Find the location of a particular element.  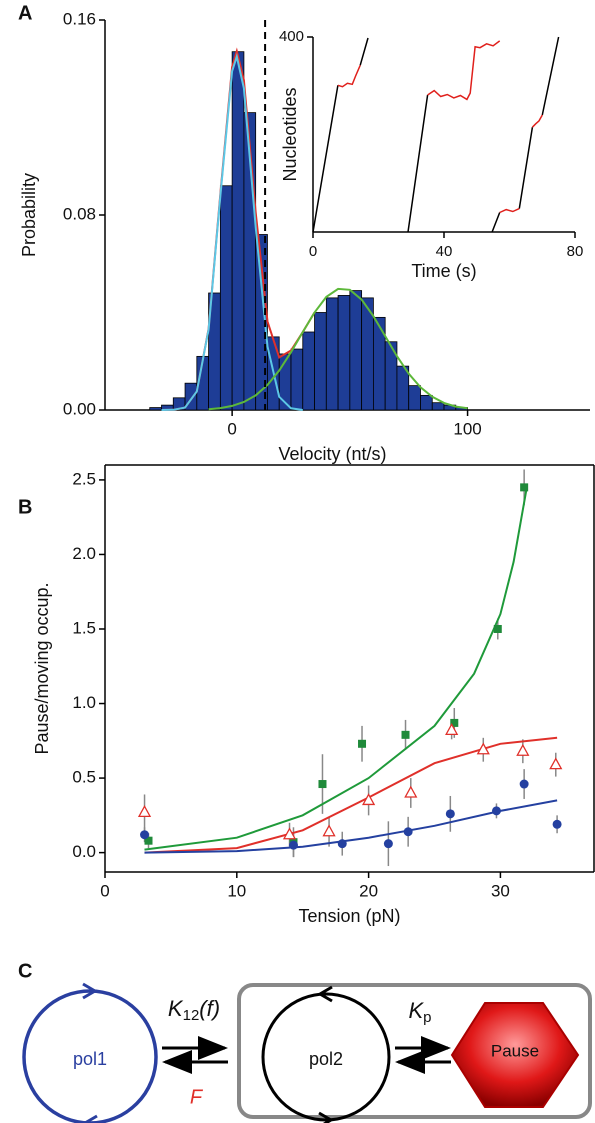

x-tick-label: 30 is located at coordinates (500, 890).